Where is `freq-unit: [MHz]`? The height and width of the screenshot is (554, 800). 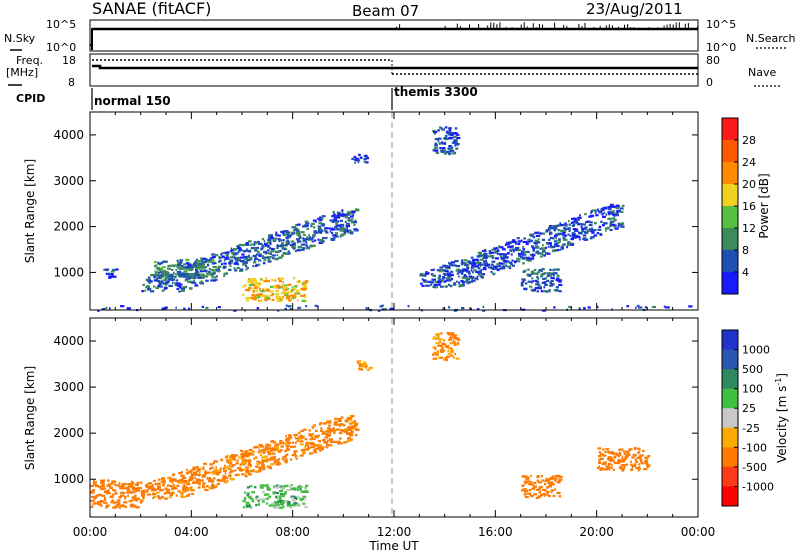 freq-unit: [MHz] is located at coordinates (22, 72).